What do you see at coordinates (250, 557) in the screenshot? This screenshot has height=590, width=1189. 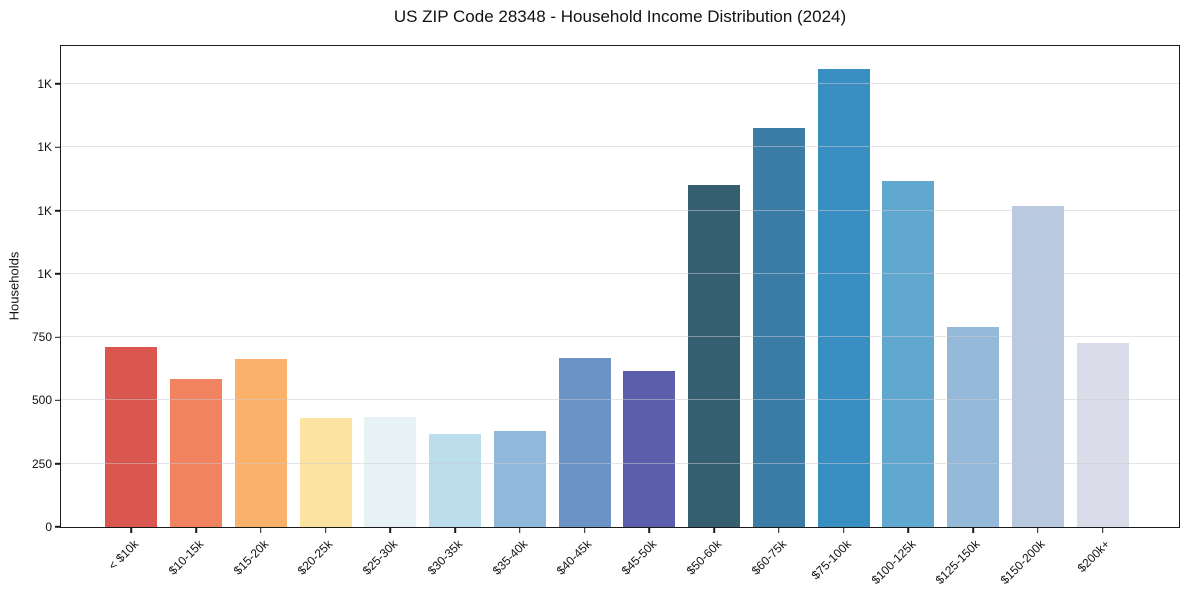 I see `x-tick-label: $15-20k` at bounding box center [250, 557].